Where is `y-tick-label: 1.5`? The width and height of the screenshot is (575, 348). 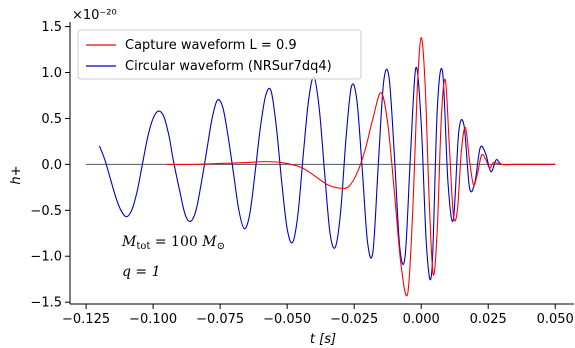
y-tick-label: 1.5 is located at coordinates (51, 27).